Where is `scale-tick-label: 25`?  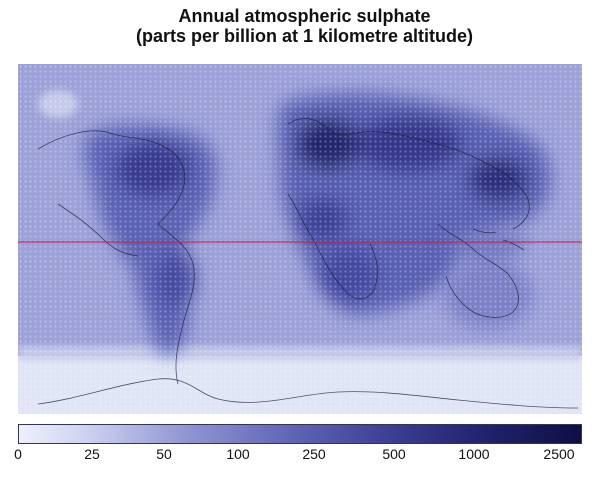
scale-tick-label: 25 is located at coordinates (92, 454).